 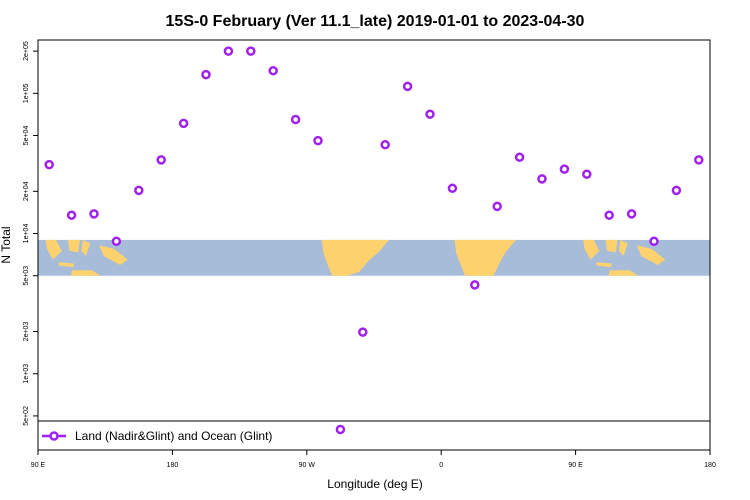 I want to click on y-tick-label: 1e+04, so click(x=26, y=234).